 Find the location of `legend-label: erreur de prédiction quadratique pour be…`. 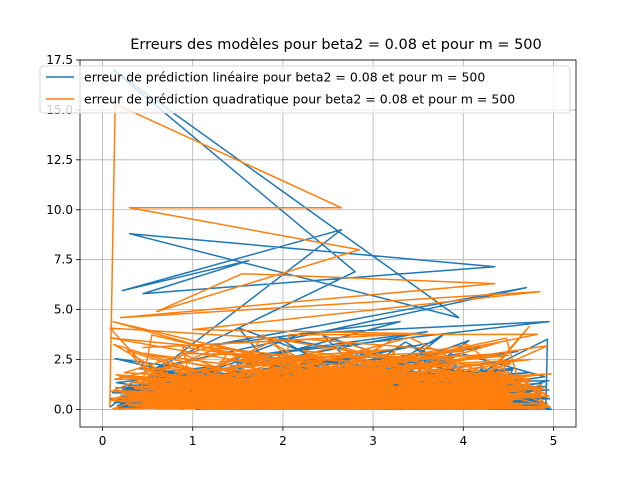

legend-label: erreur de prédiction quadratique pour be… is located at coordinates (299, 99).